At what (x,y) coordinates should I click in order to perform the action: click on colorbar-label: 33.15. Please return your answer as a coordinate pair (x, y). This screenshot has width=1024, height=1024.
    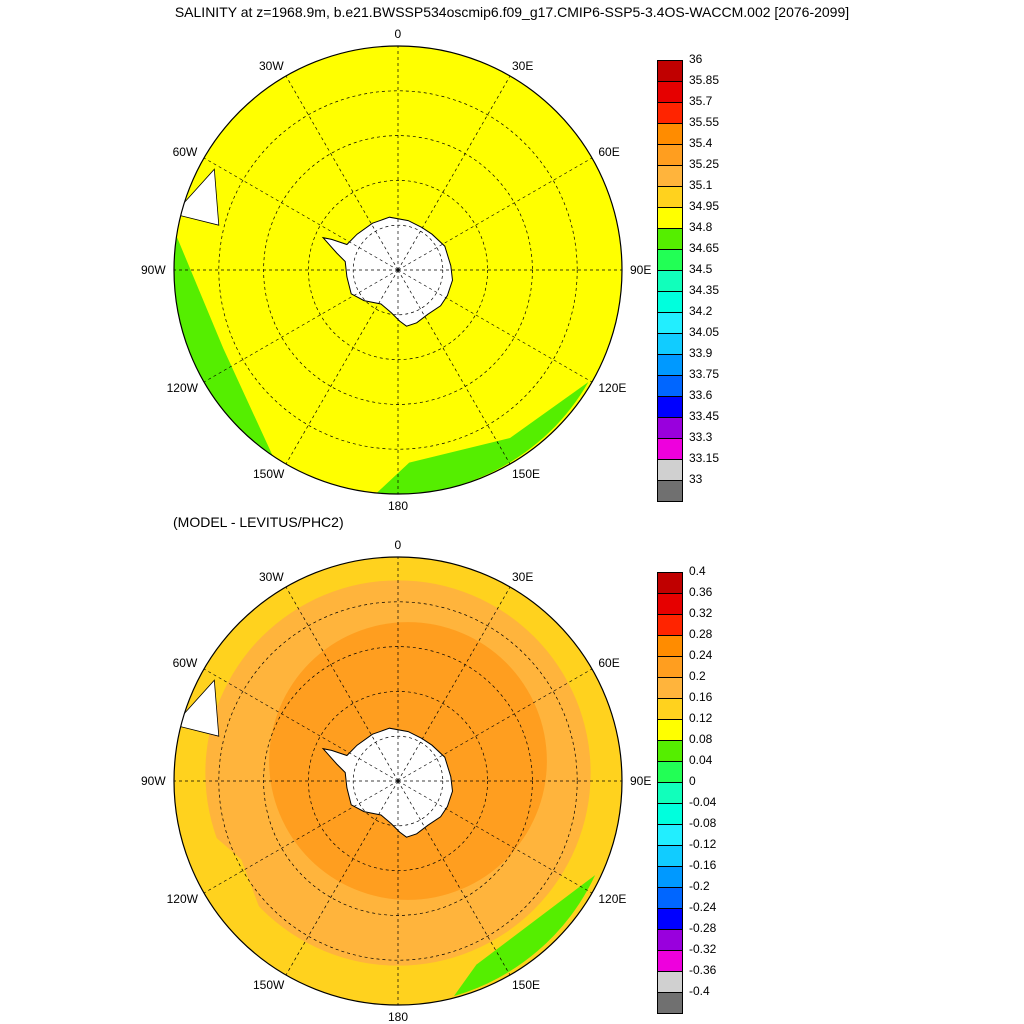
    Looking at the image, I should click on (704, 458).